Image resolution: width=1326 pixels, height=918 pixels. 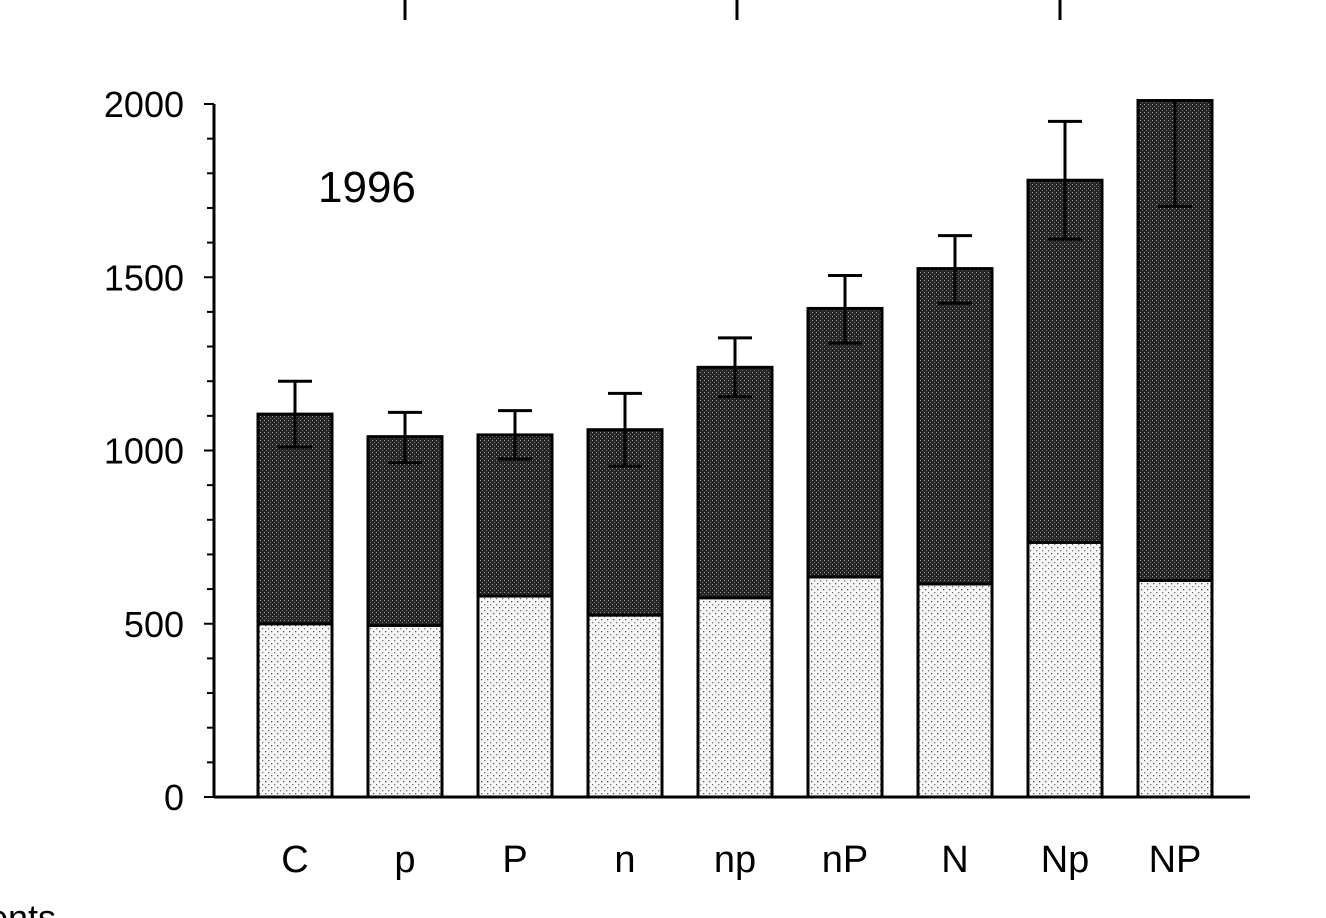 I want to click on x-label-P: P, so click(x=514, y=860).